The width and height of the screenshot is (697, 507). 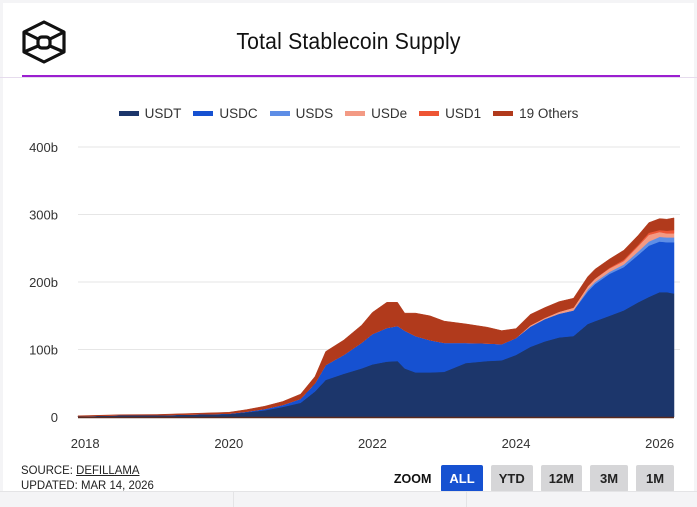 I want to click on y-tick-label: 300b, so click(x=43, y=215).